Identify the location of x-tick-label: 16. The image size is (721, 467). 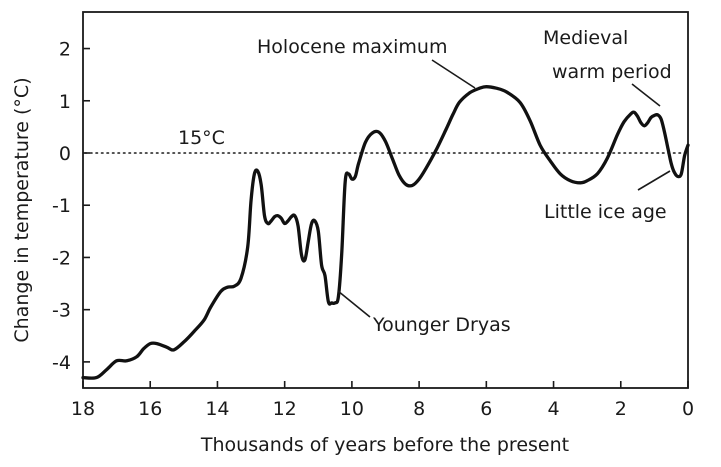
(150, 409).